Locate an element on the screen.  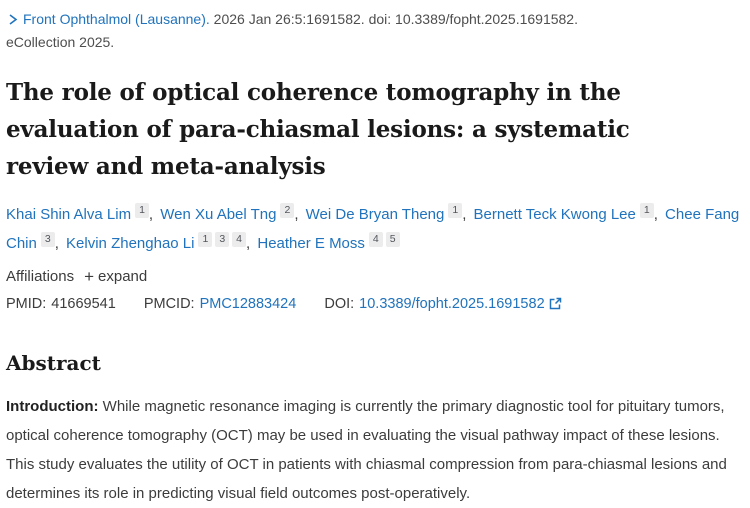
pmcid-label: PMCID: is located at coordinates (169, 304).